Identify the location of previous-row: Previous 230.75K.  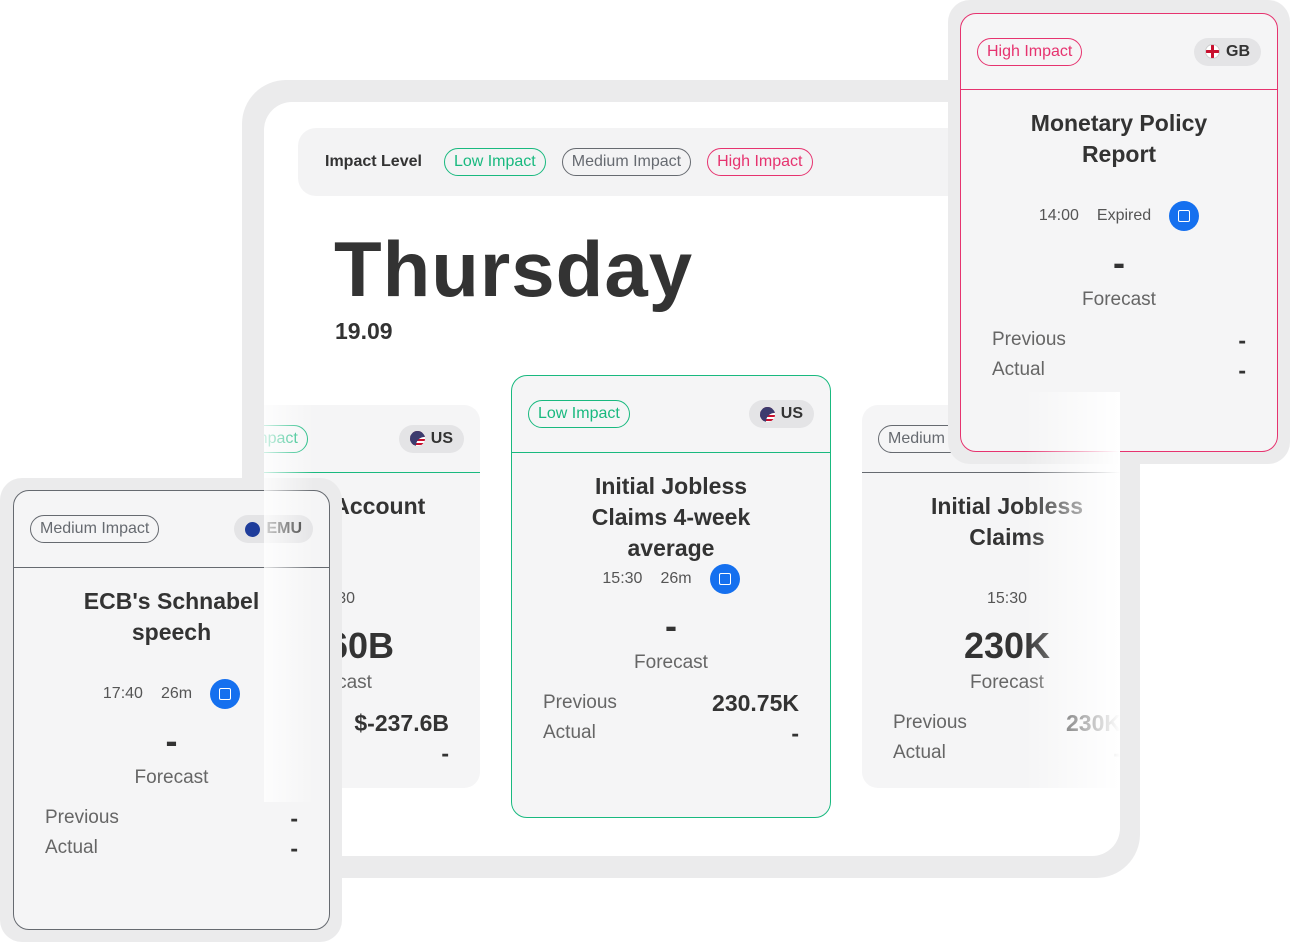
(671, 703).